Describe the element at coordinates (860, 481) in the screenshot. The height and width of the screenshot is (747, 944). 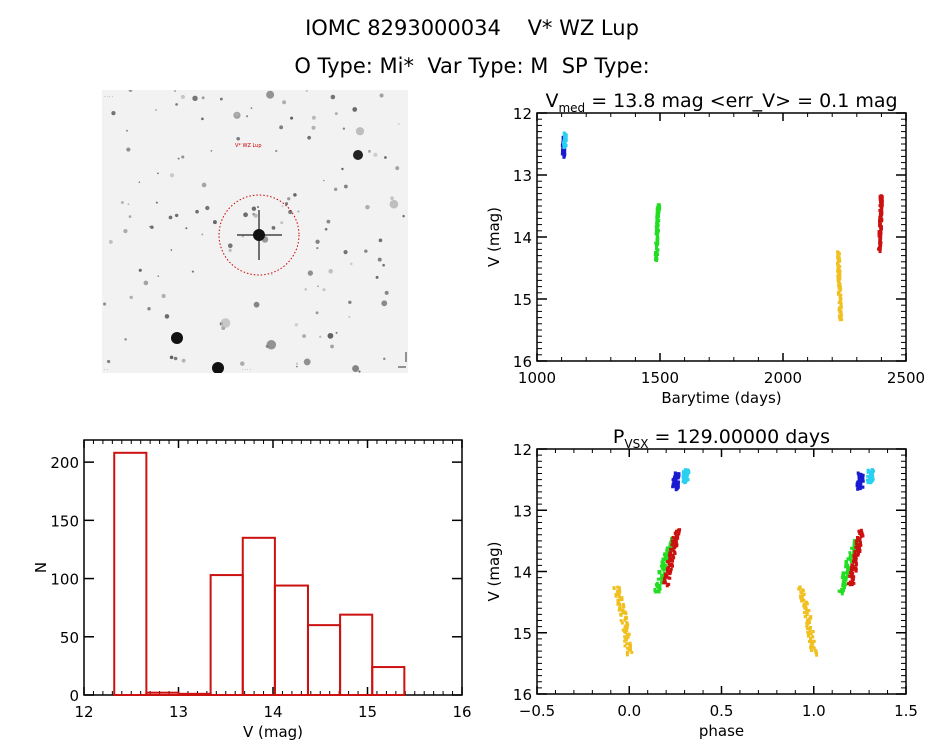
I see `series-season1a-cycle2` at that location.